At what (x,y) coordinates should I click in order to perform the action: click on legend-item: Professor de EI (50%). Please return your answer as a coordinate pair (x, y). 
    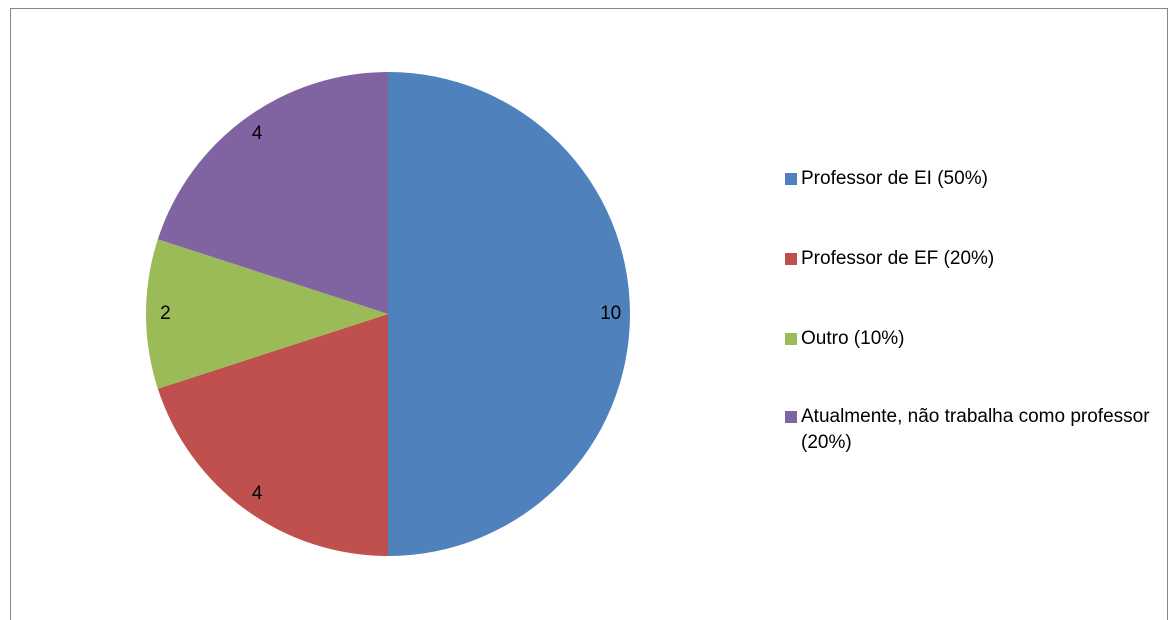
    Looking at the image, I should click on (970, 179).